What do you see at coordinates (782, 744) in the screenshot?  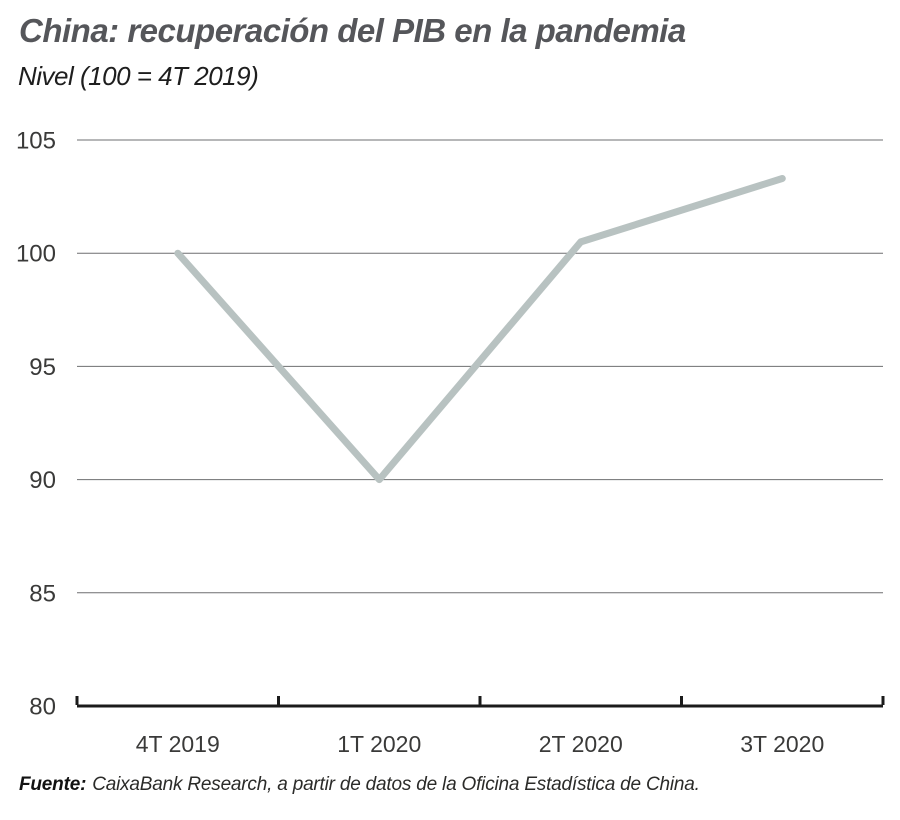 I see `x-tick-label-3t-2020: 3T 2020` at bounding box center [782, 744].